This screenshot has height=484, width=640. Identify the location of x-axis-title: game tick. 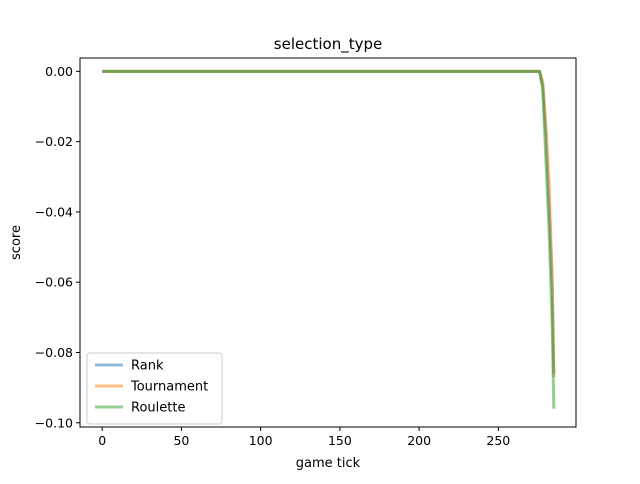
(328, 463).